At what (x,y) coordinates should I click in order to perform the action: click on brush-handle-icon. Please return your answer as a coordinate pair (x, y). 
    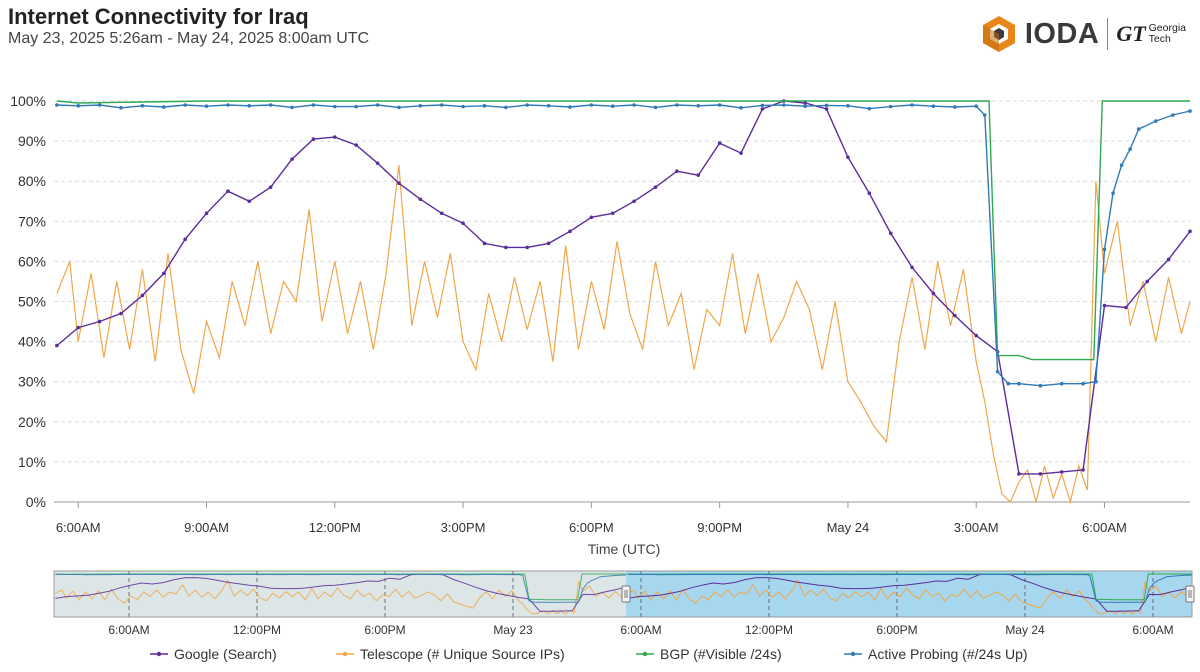
    Looking at the image, I should click on (1190, 594).